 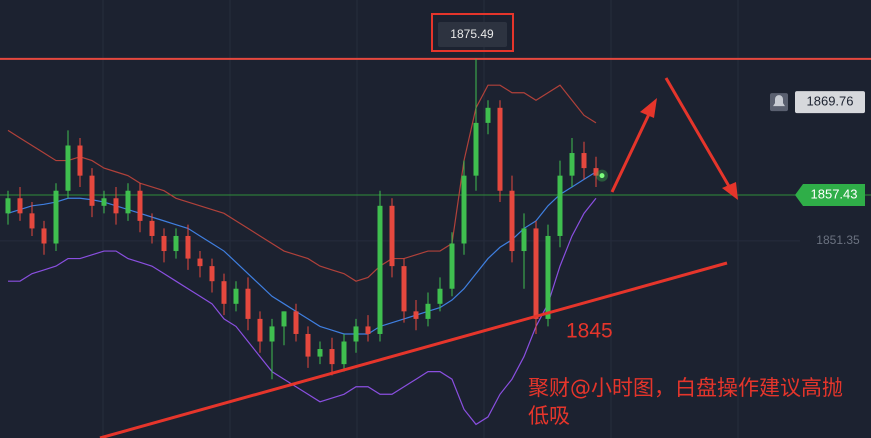 I want to click on annotation-level: 1845, so click(x=589, y=331).